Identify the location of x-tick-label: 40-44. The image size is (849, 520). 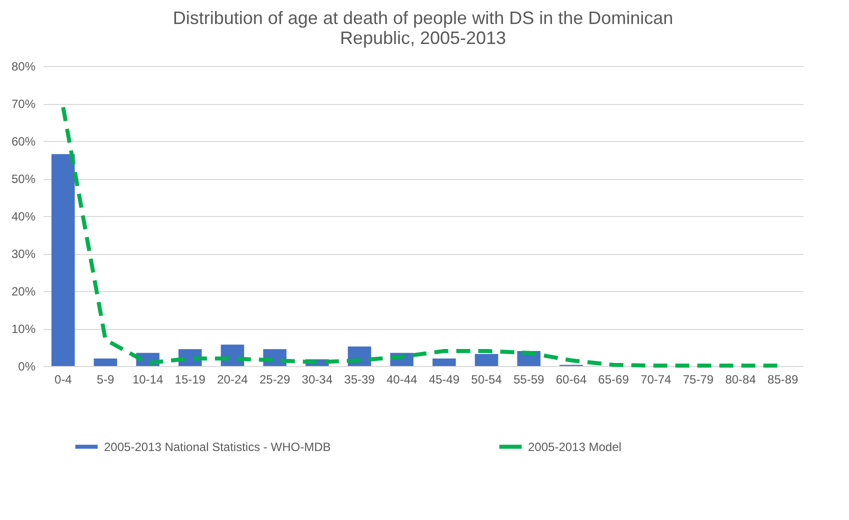
(402, 379).